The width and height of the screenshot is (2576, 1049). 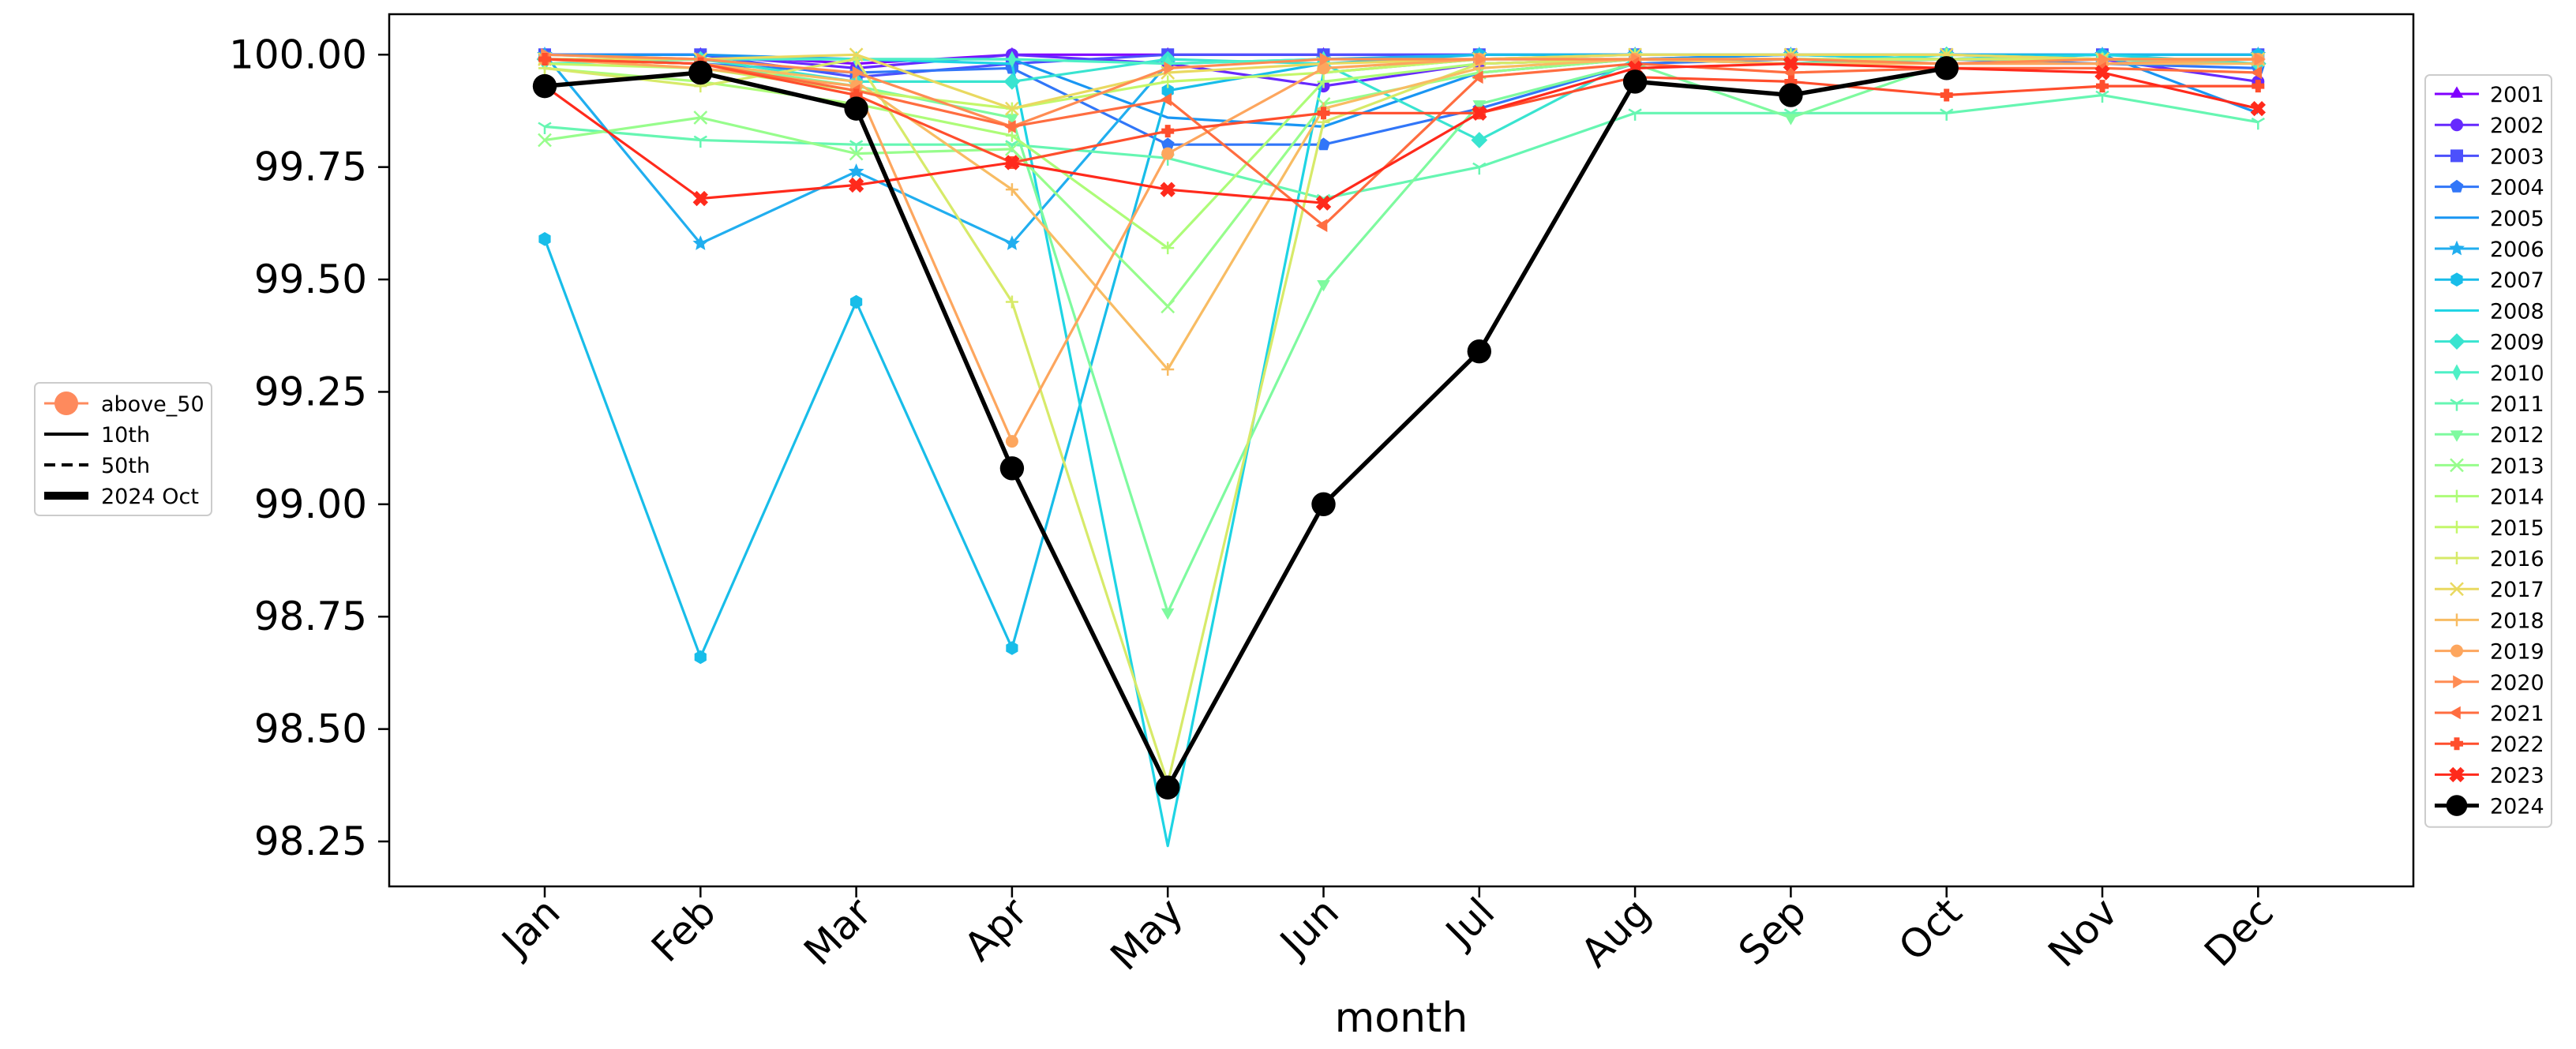 I want to click on legend-item-2021: 2021, so click(x=2489, y=714).